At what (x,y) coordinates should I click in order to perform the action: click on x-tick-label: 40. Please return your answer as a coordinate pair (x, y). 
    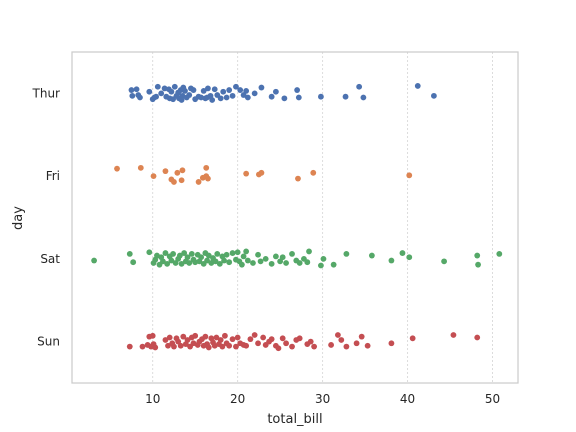
    Looking at the image, I should click on (407, 399).